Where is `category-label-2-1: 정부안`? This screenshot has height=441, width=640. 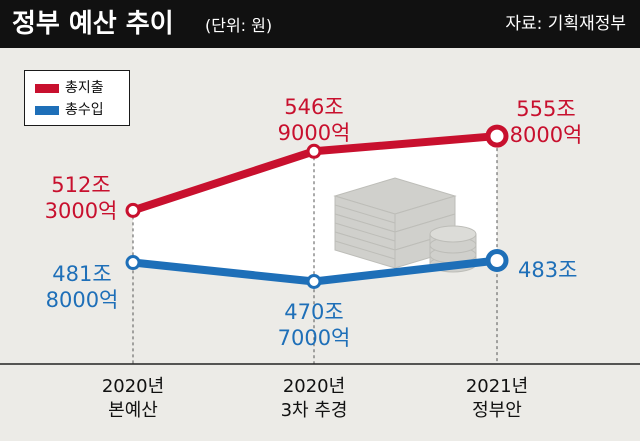
category-label-2-1: 정부안 is located at coordinates (497, 410).